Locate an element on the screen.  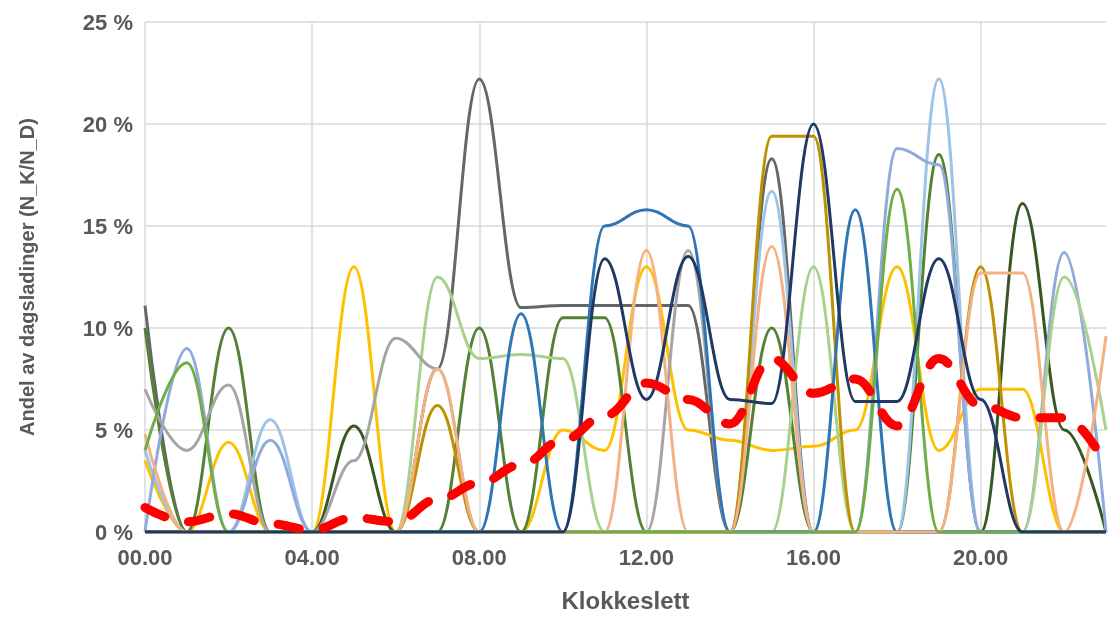
x-tick-label: 00.00 is located at coordinates (145, 557).